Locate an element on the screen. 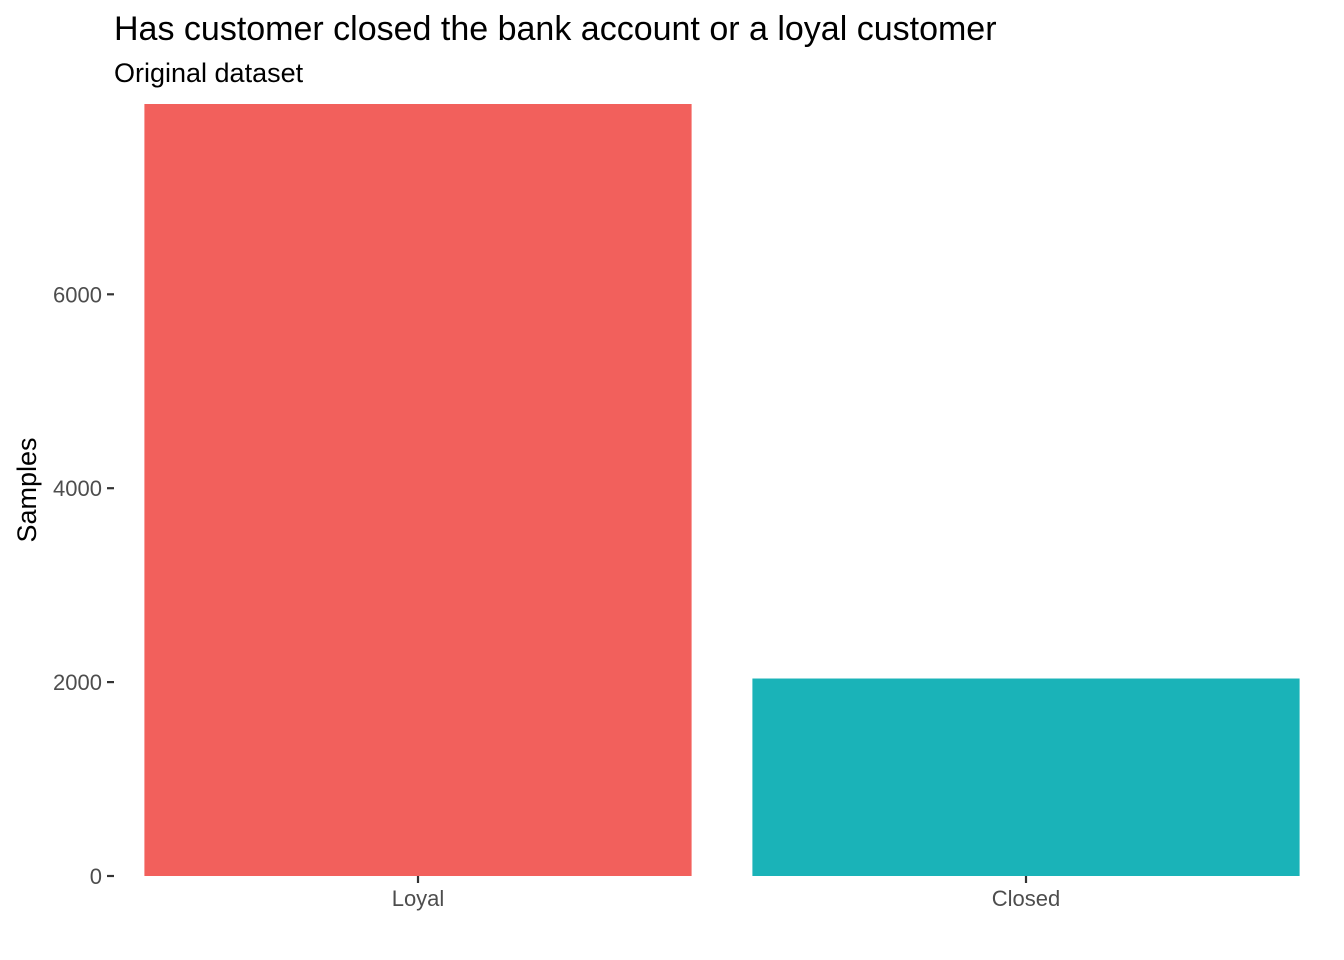 The image size is (1344, 960). y-tick-label: 6000 is located at coordinates (77, 294).